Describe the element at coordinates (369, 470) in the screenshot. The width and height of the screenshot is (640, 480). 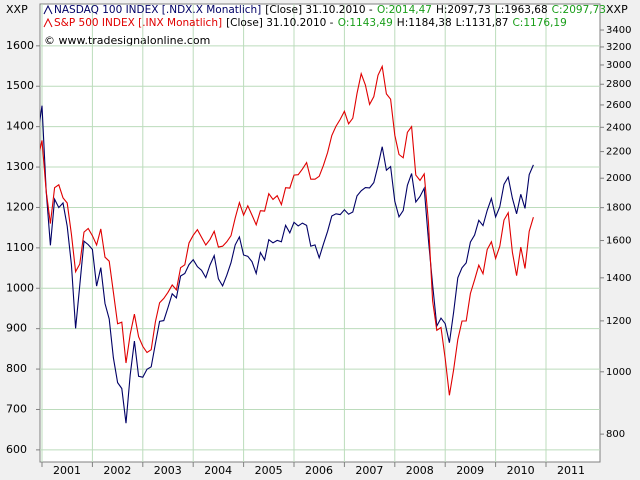
I see `x-tick-label: 2007` at that location.